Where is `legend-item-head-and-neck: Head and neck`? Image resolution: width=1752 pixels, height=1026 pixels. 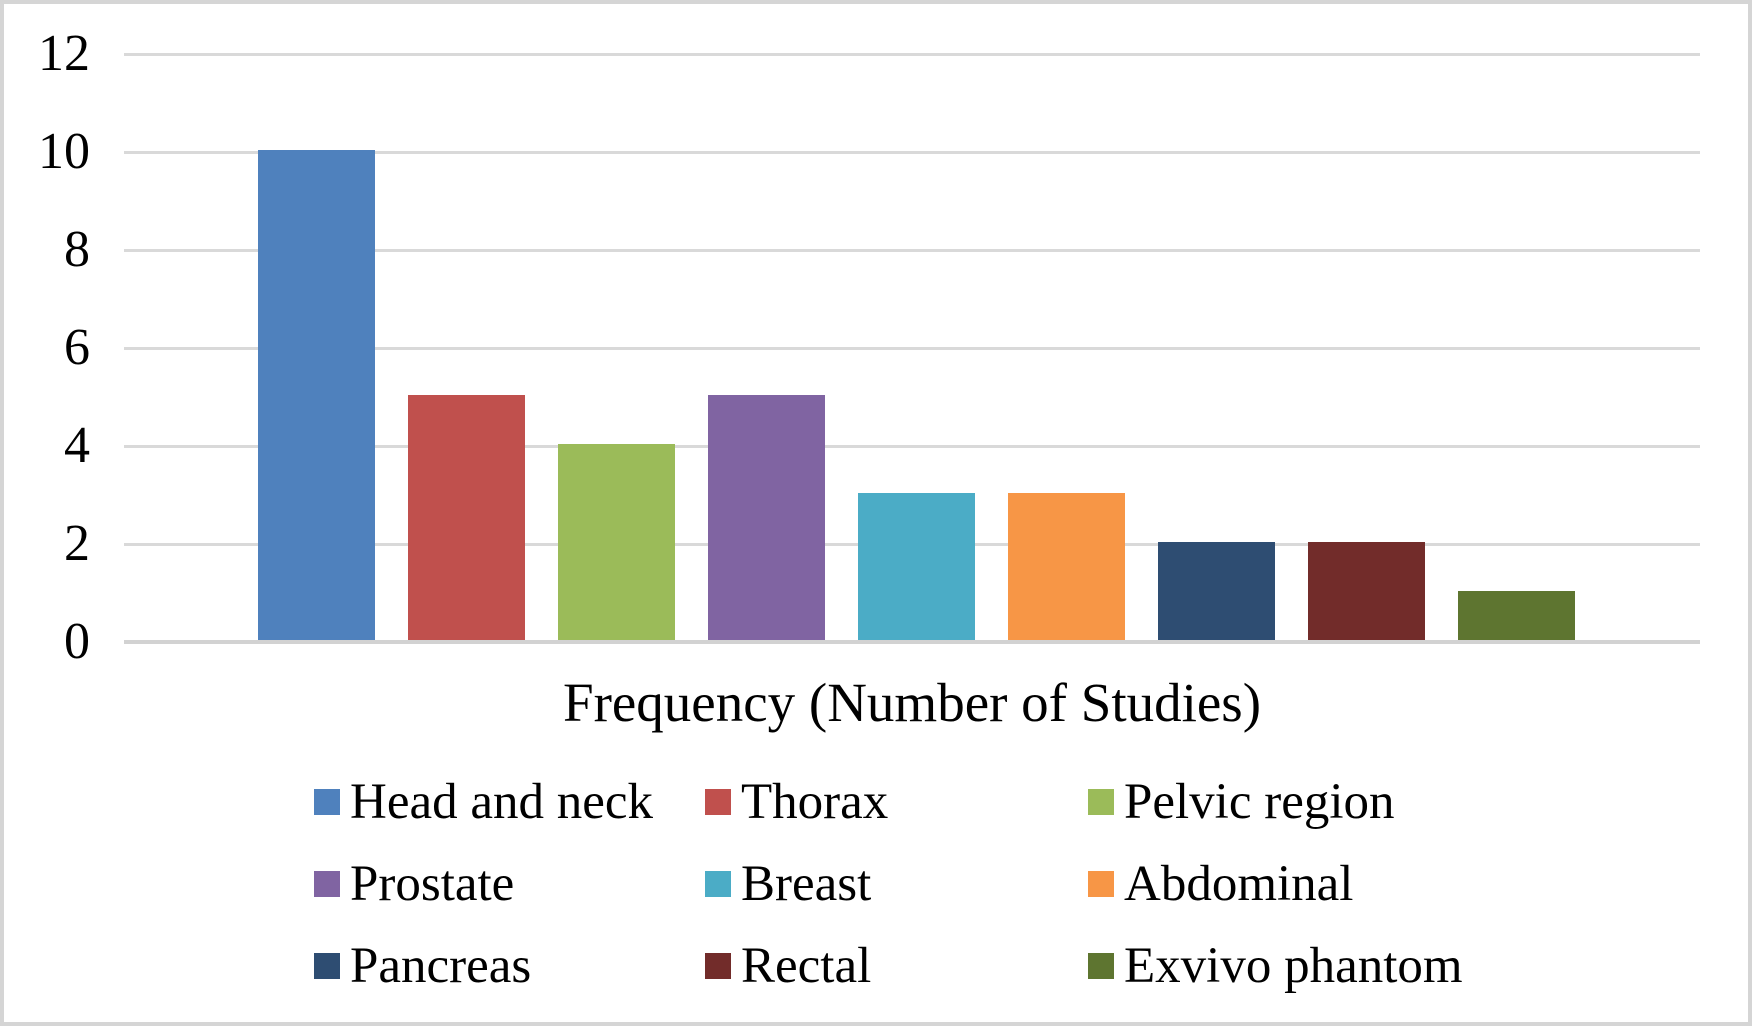 legend-item-head-and-neck: Head and neck is located at coordinates (509, 802).